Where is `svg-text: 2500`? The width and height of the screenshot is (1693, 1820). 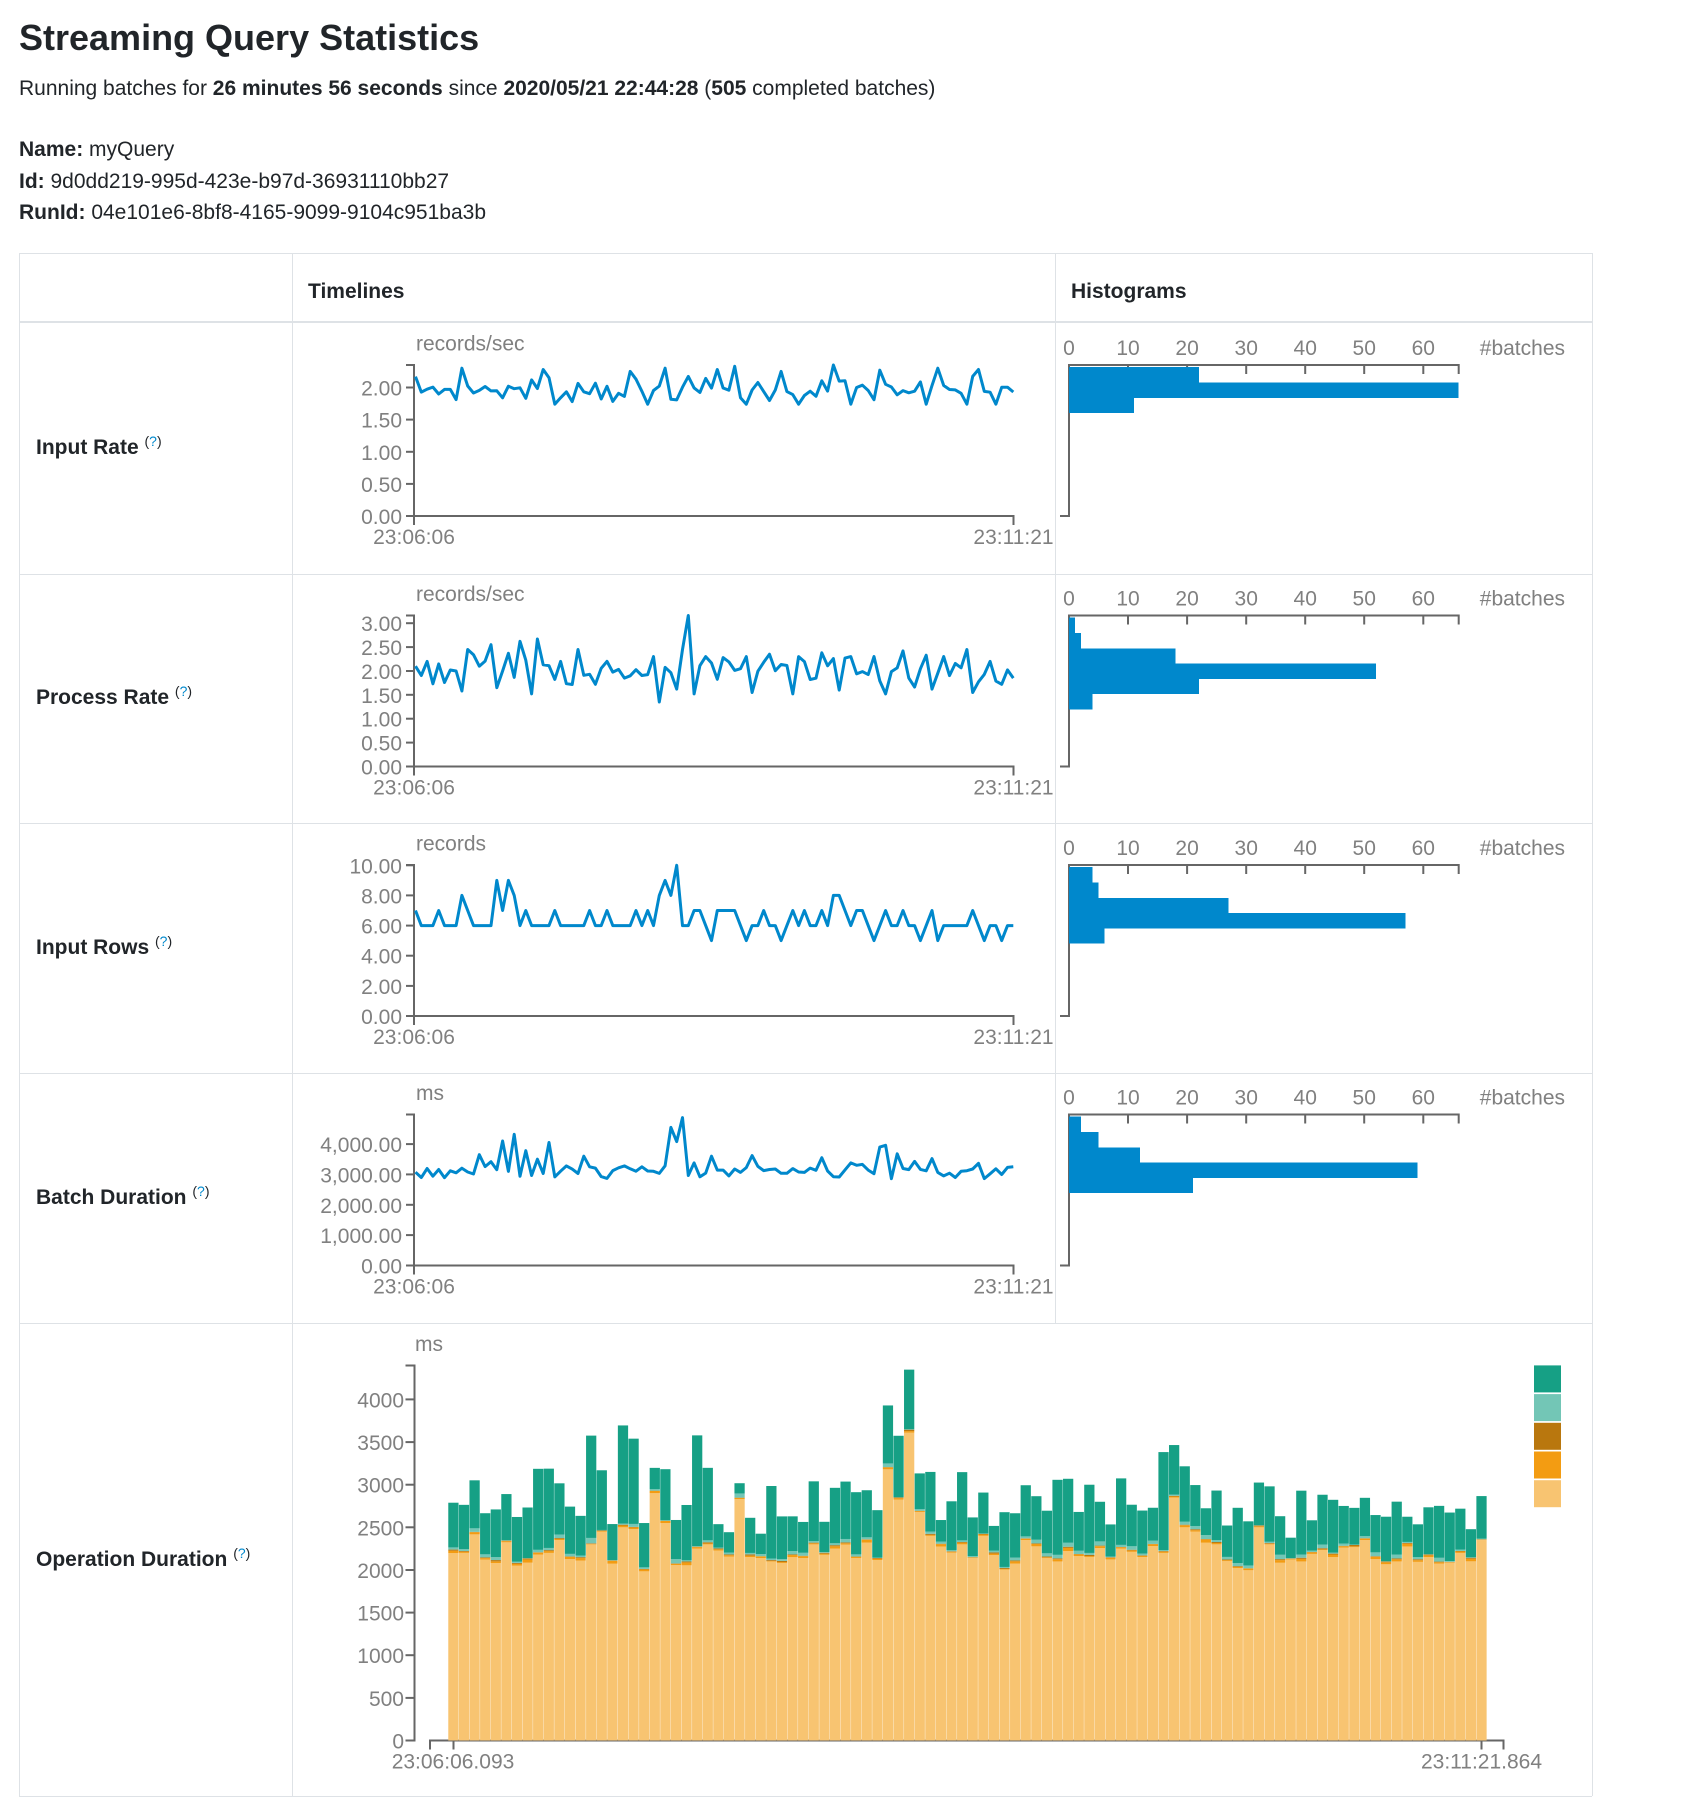 svg-text: 2500 is located at coordinates (380, 1528).